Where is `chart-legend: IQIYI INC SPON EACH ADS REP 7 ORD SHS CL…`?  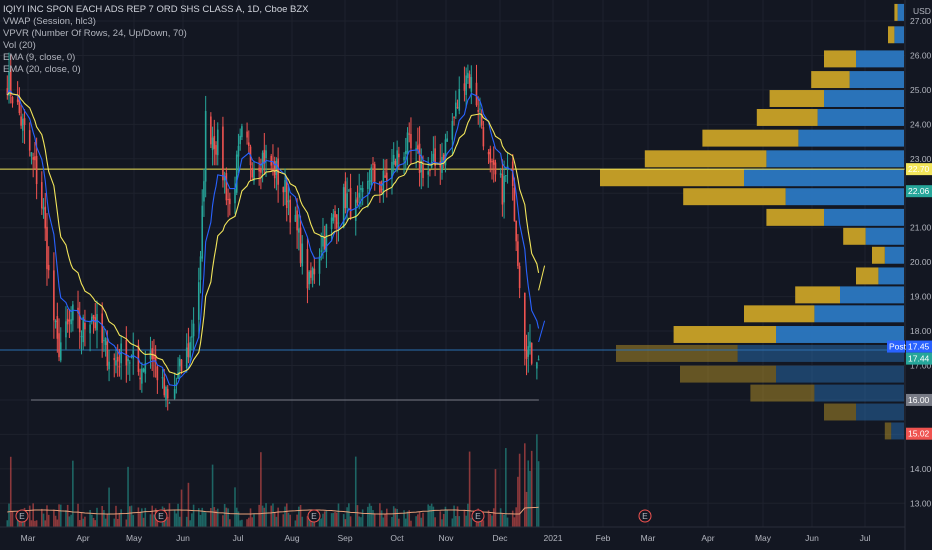
chart-legend: IQIYI INC SPON EACH ADS REP 7 ORD SHS CL… is located at coordinates (156, 40).